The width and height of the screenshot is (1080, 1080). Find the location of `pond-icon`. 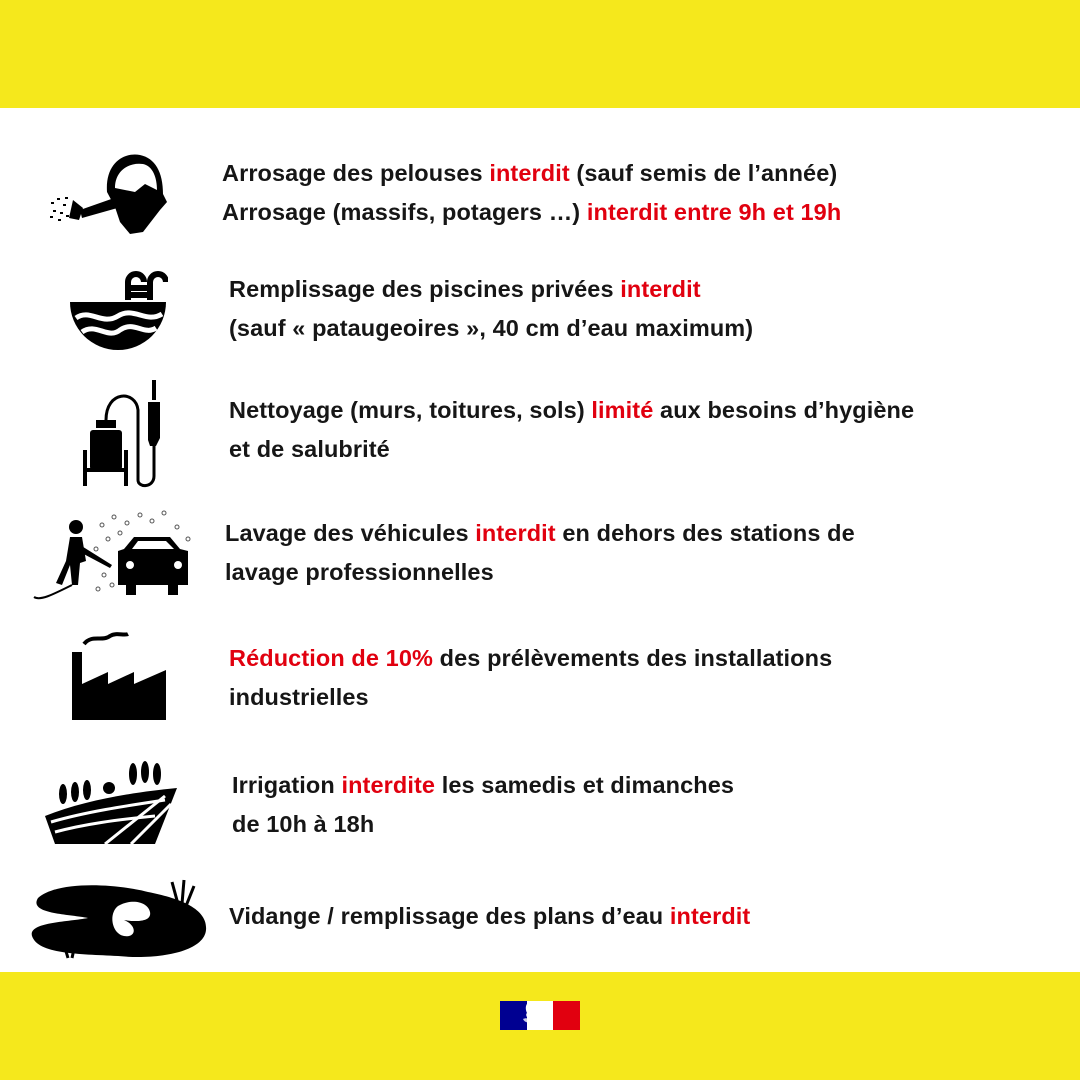

pond-icon is located at coordinates (120, 923).